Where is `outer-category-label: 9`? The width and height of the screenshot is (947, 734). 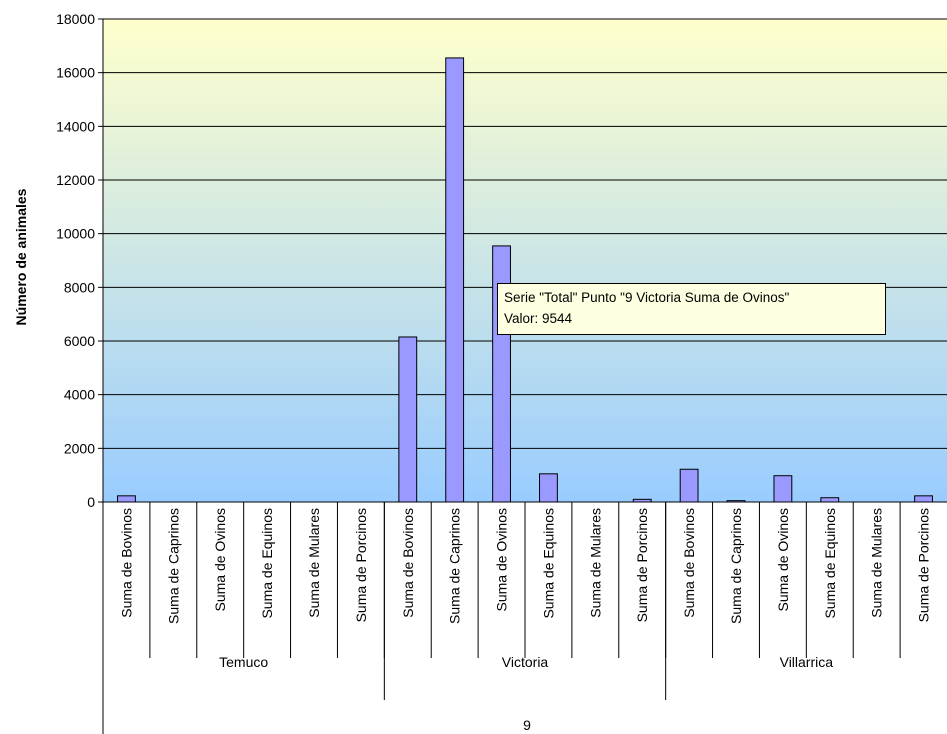
outer-category-label: 9 is located at coordinates (527, 725).